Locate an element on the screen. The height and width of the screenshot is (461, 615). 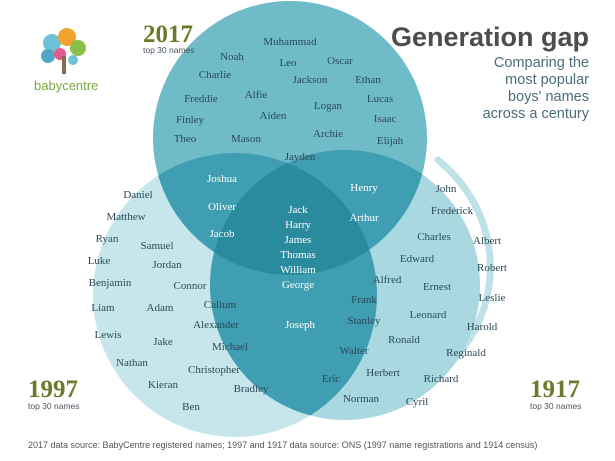
name-label: Herbert is located at coordinates (383, 373).